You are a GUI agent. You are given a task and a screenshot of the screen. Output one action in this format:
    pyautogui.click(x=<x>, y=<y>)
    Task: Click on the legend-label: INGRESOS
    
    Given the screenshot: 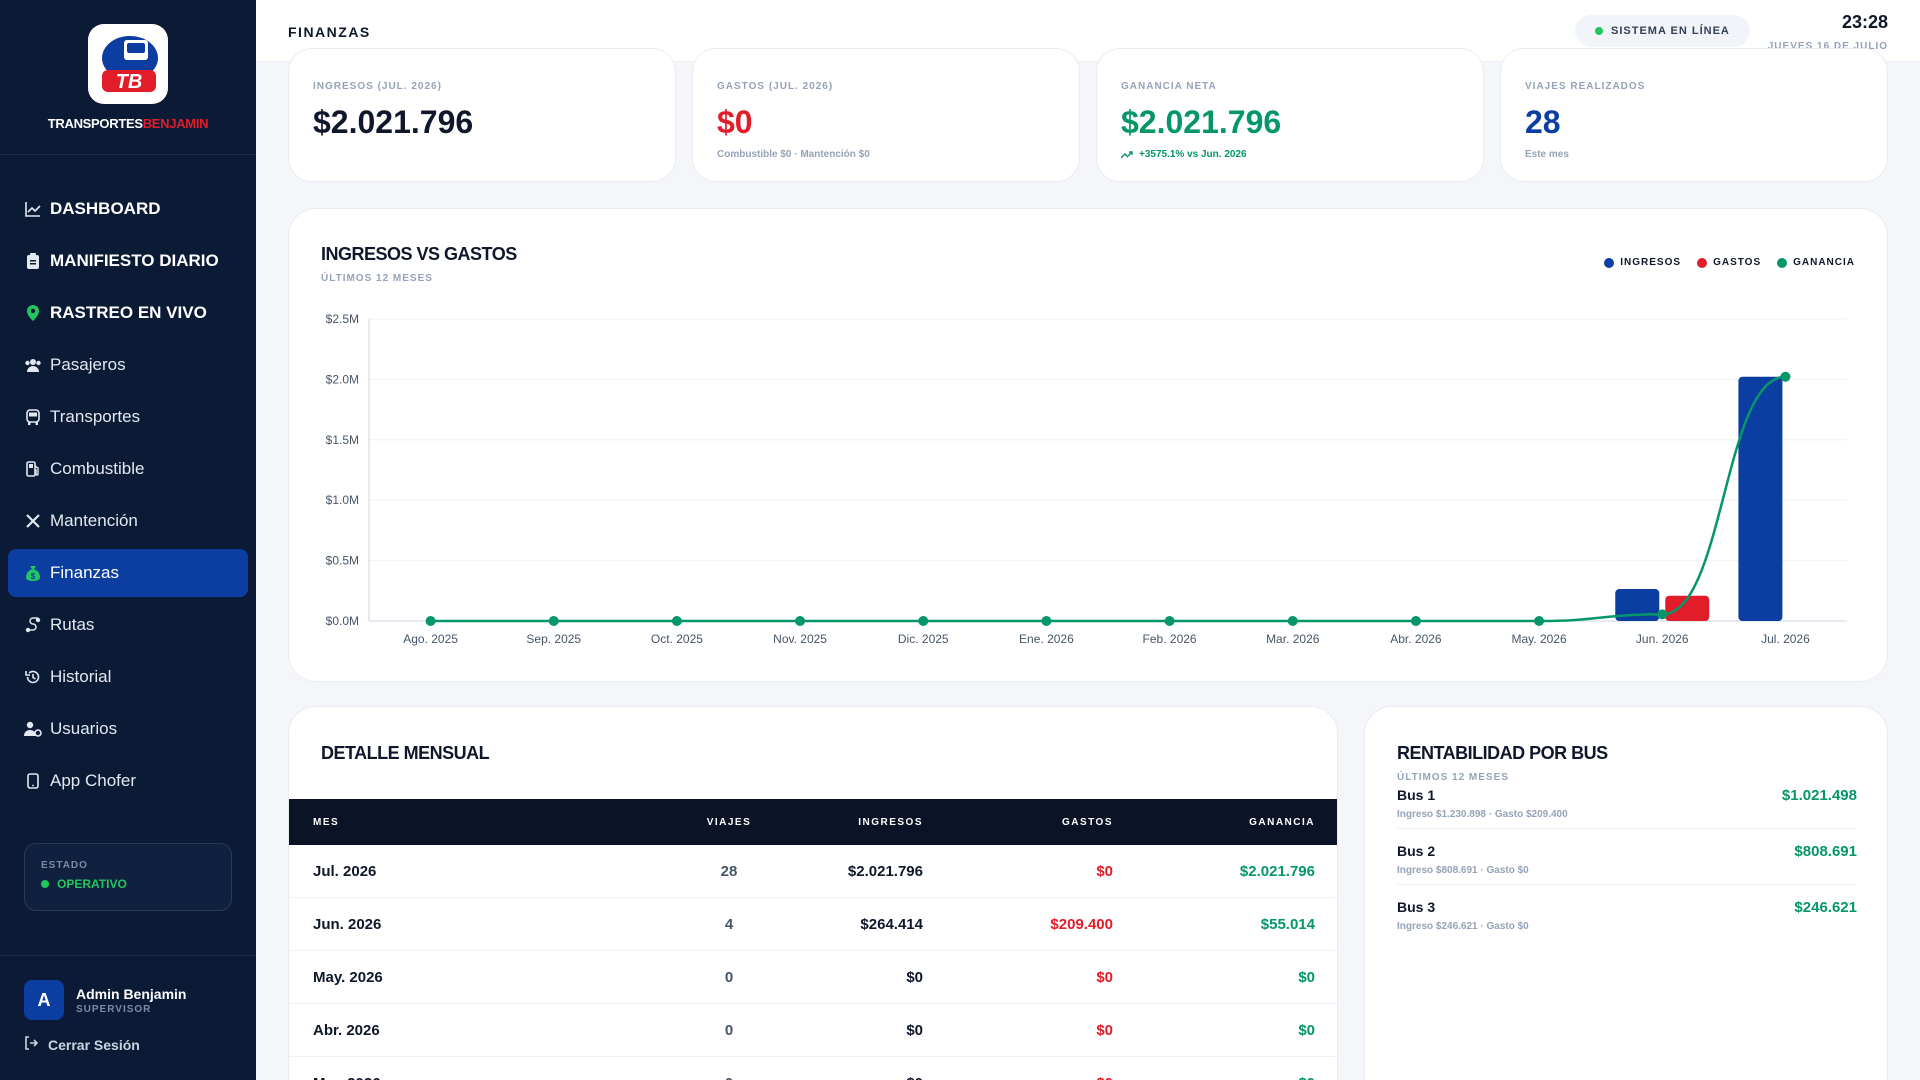 What is the action you would take?
    pyautogui.click(x=1651, y=262)
    